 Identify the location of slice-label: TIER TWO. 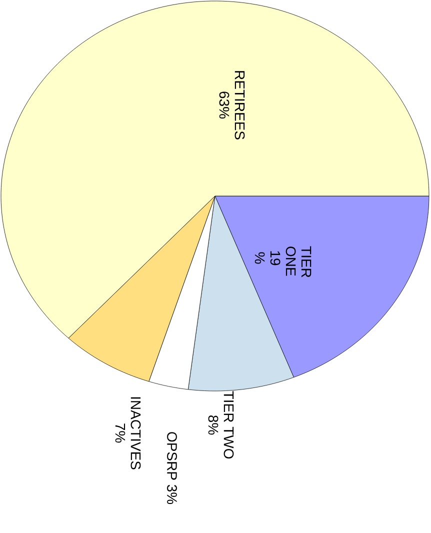
(229, 425).